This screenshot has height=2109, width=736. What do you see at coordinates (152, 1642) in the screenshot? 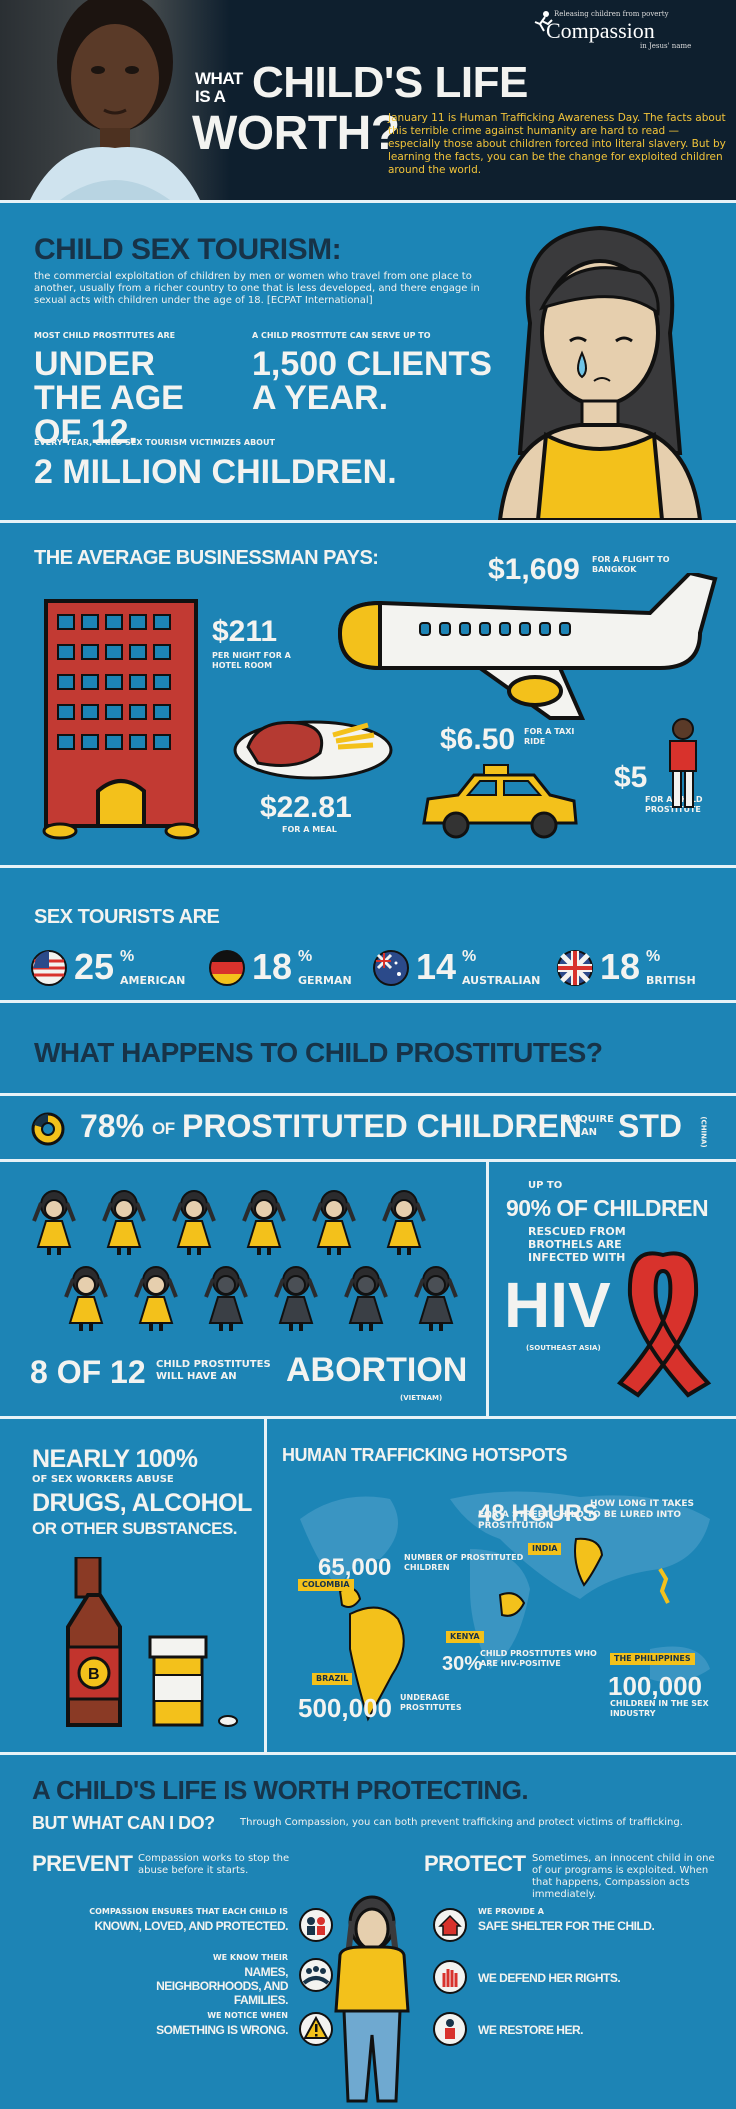
I see `bottle-and-pills-icon: B` at bounding box center [152, 1642].